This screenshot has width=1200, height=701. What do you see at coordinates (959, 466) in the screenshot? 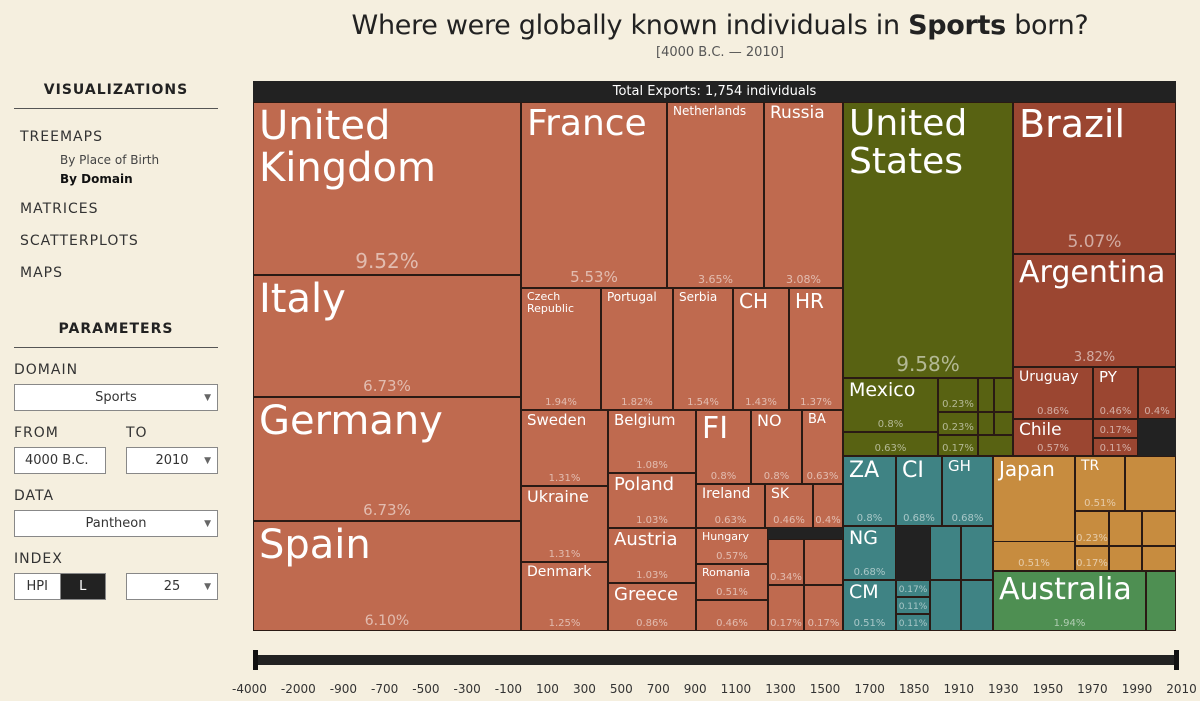
I see `treemap-cell-label: GH` at bounding box center [959, 466].